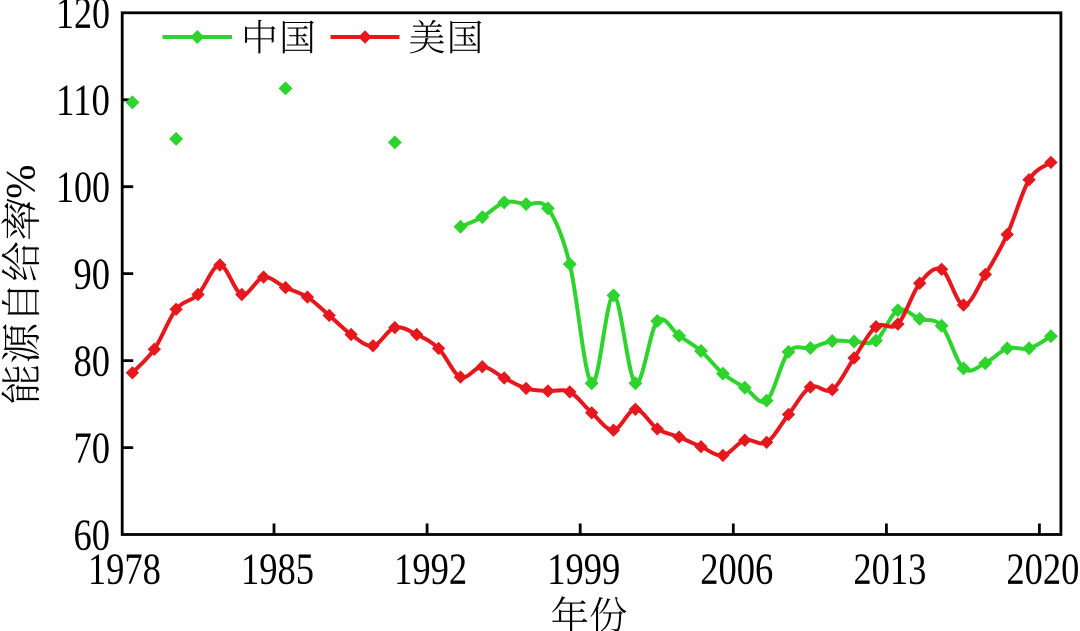 This screenshot has width=1080, height=631. I want to click on svg-text: 2020, so click(1042, 569).